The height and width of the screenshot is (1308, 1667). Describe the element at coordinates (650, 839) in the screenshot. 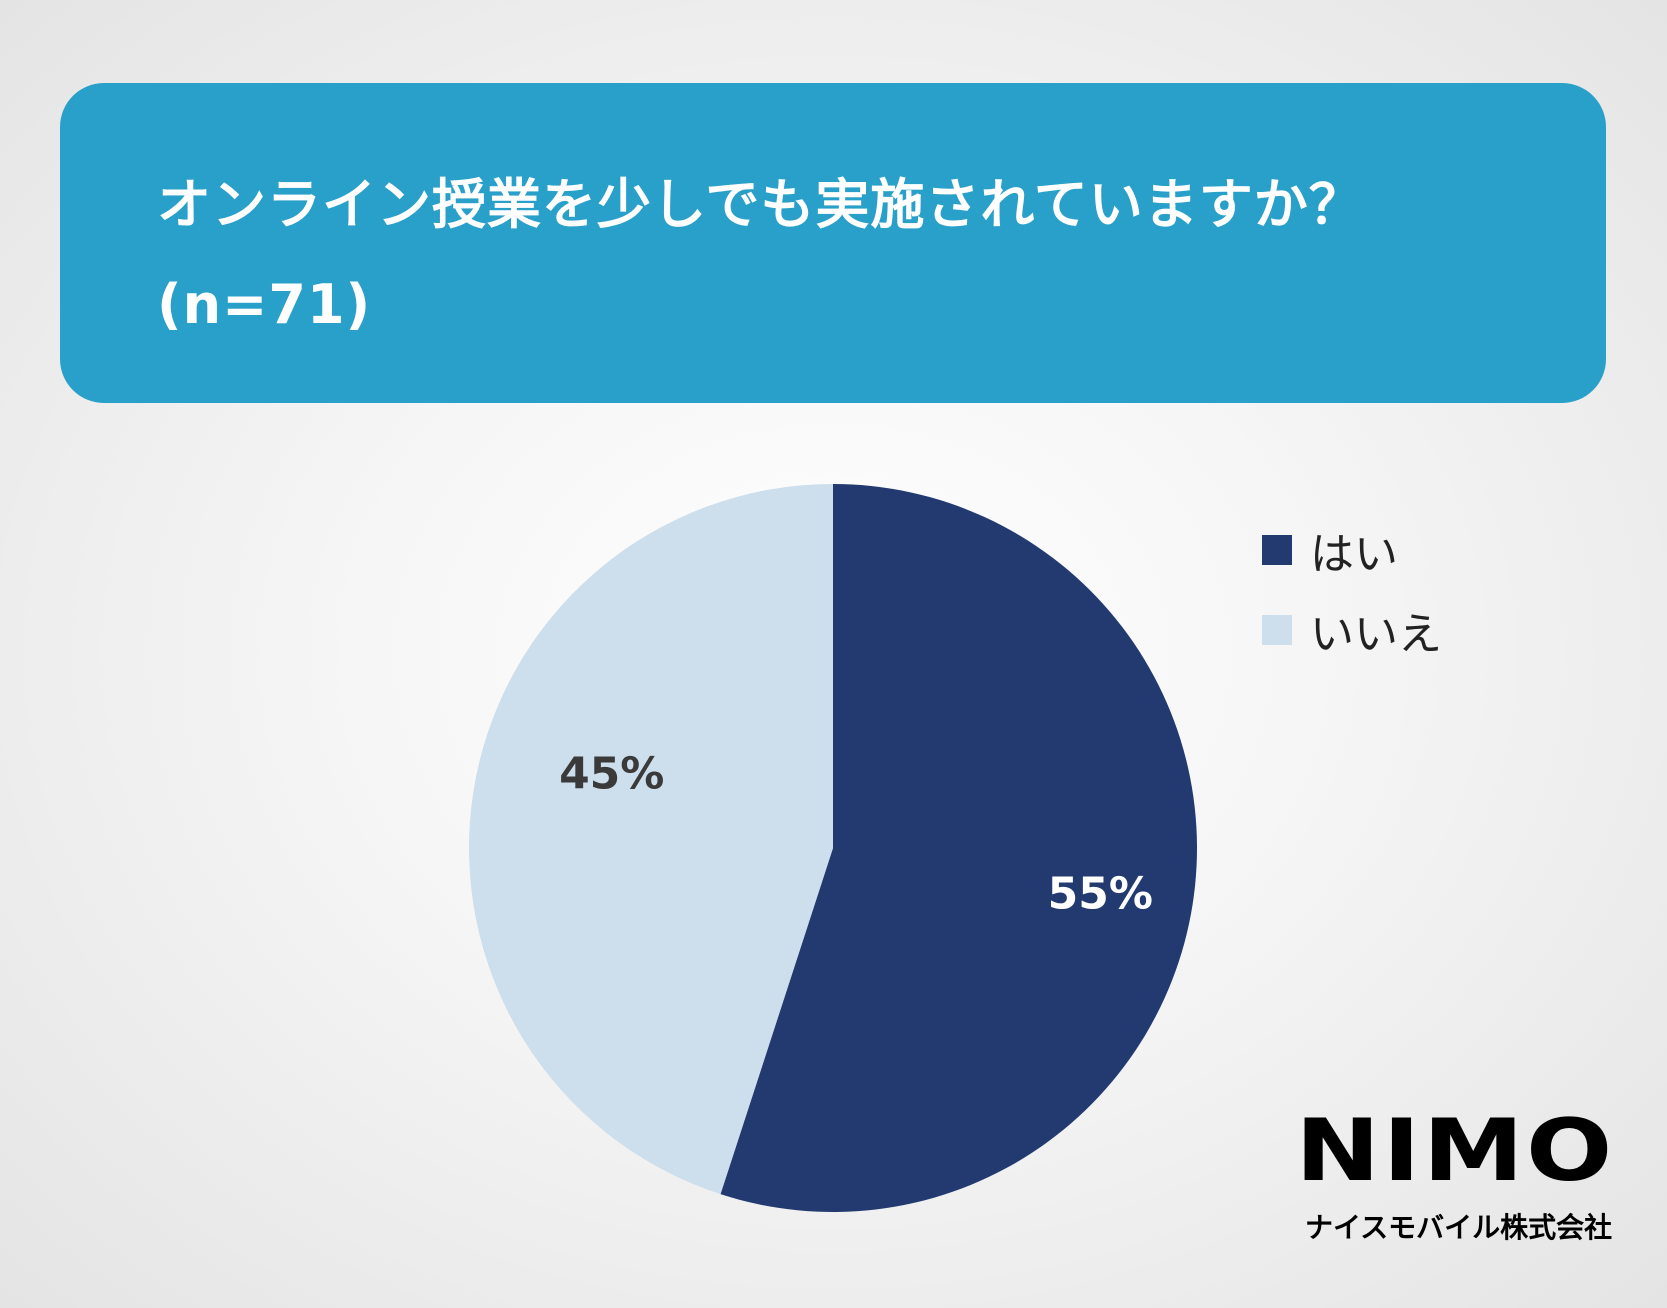

I see `pie-slice-no` at that location.